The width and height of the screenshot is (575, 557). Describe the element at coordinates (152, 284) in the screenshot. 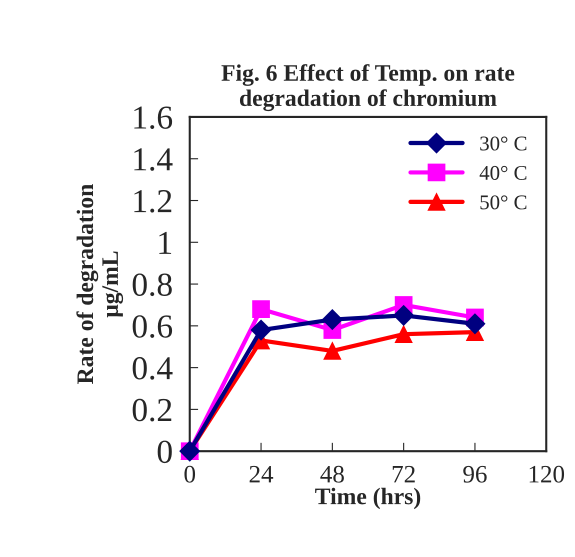

I see `y-tick-label: 0.8` at that location.